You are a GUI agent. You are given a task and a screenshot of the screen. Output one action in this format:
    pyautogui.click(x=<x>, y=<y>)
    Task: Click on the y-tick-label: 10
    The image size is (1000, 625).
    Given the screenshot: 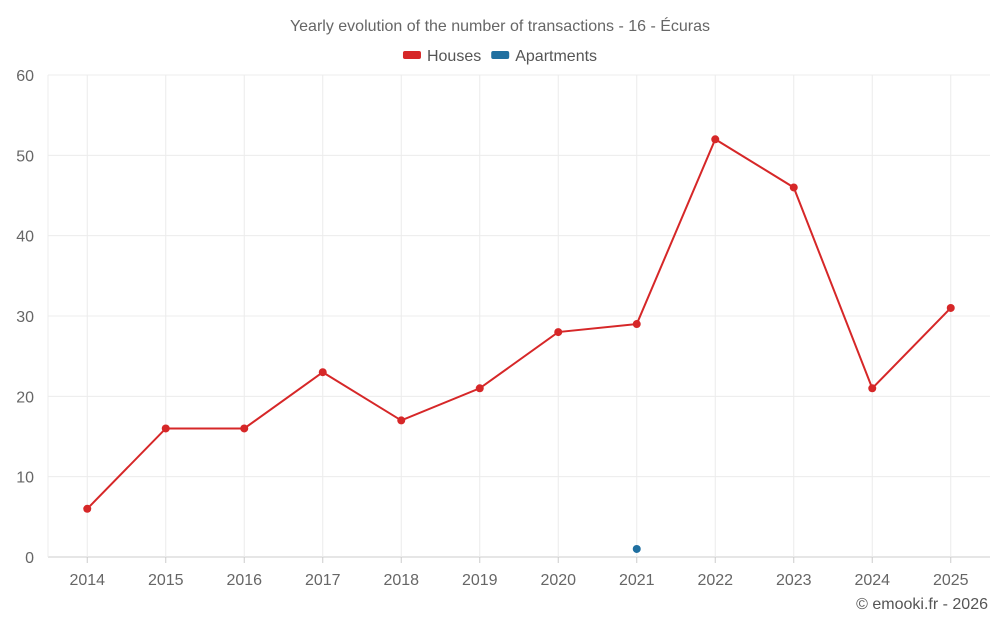 What is the action you would take?
    pyautogui.click(x=25, y=478)
    